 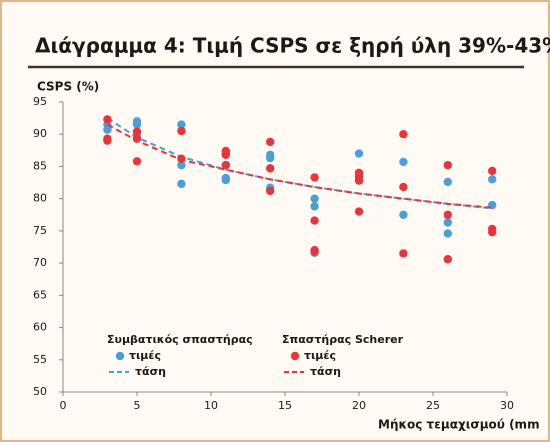 I want to click on y-tick-label: 80, so click(x=40, y=198).